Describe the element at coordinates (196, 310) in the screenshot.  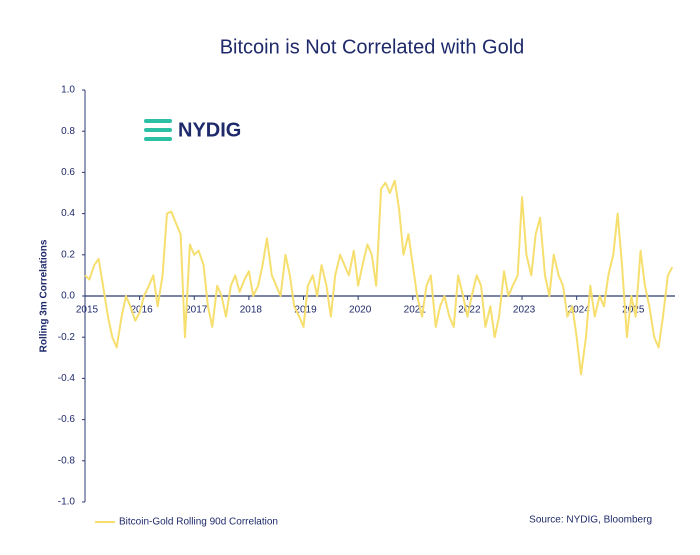
I see `x-tick-label: 2017` at that location.